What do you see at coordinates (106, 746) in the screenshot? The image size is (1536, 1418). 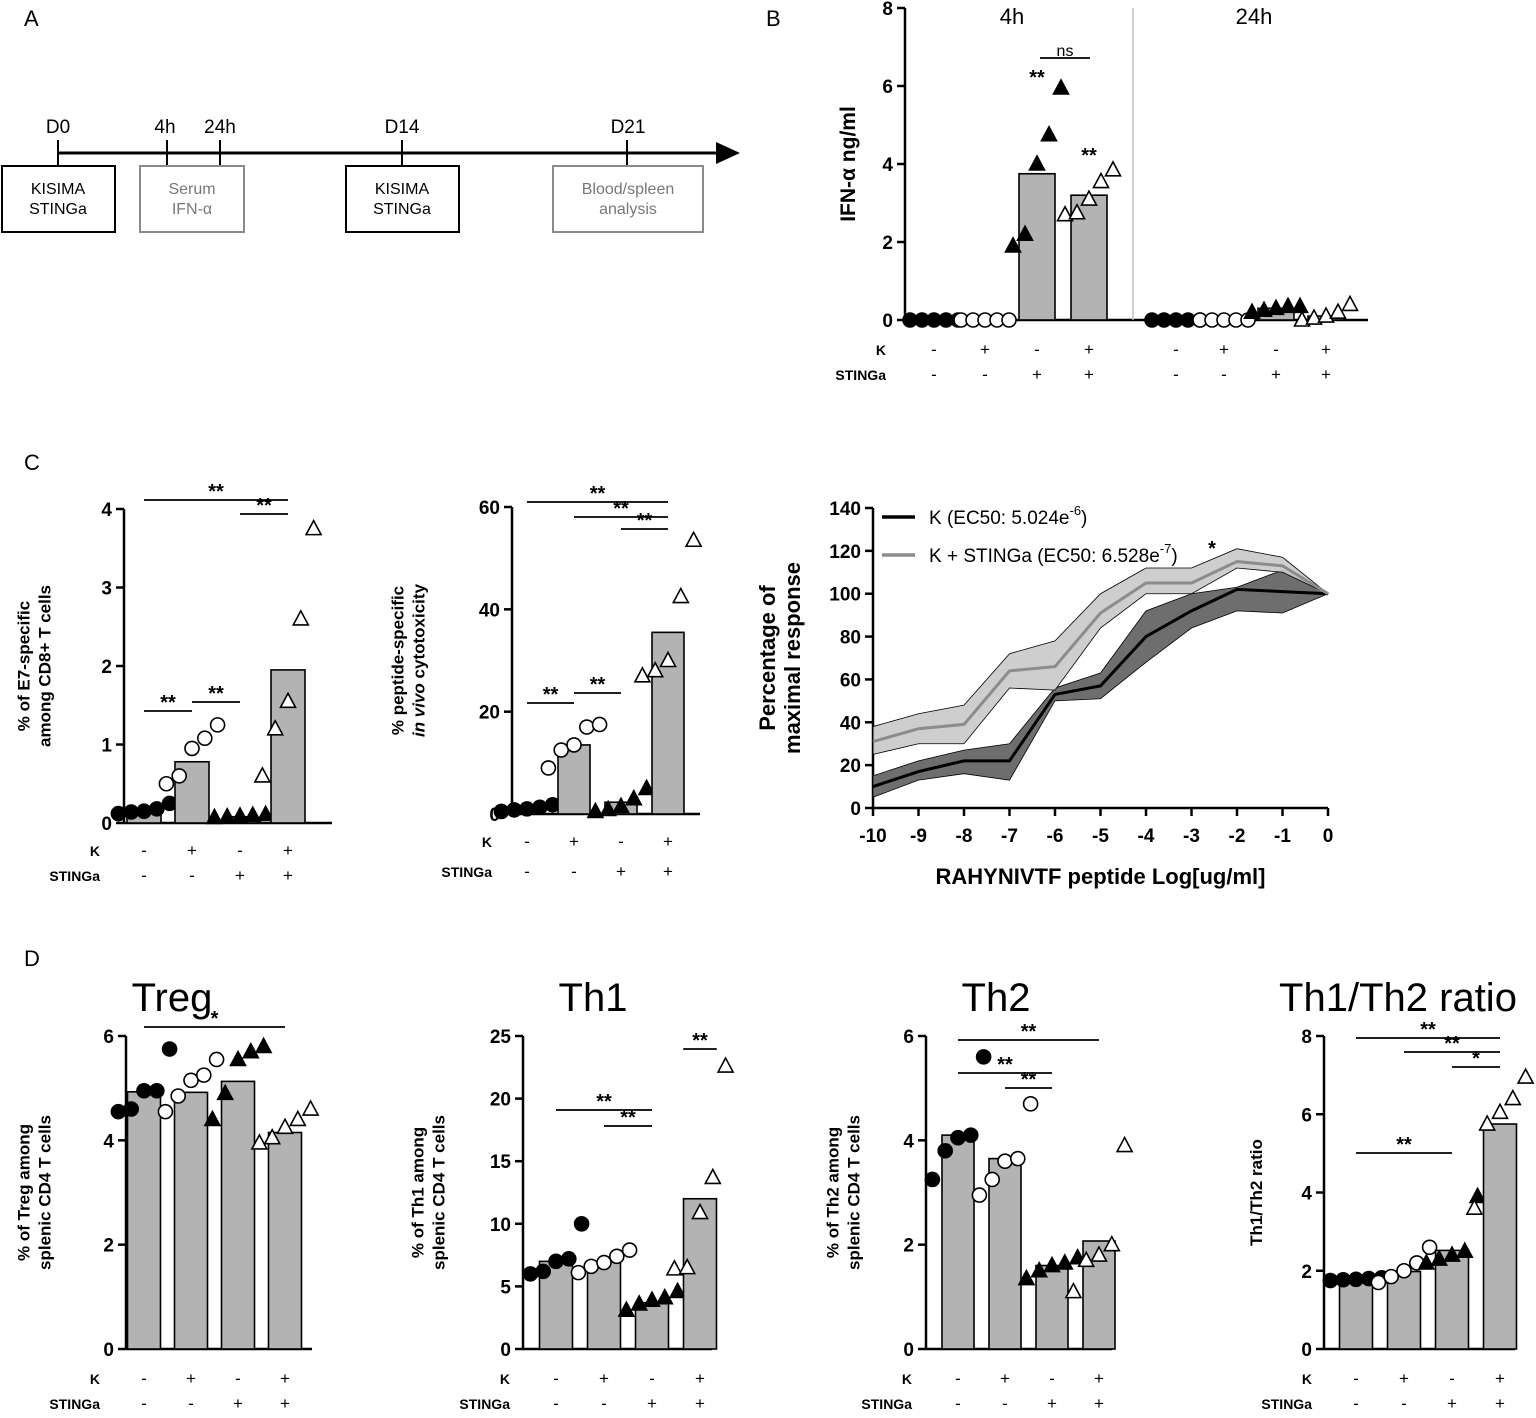 I see `y-tick-label: 1` at bounding box center [106, 746].